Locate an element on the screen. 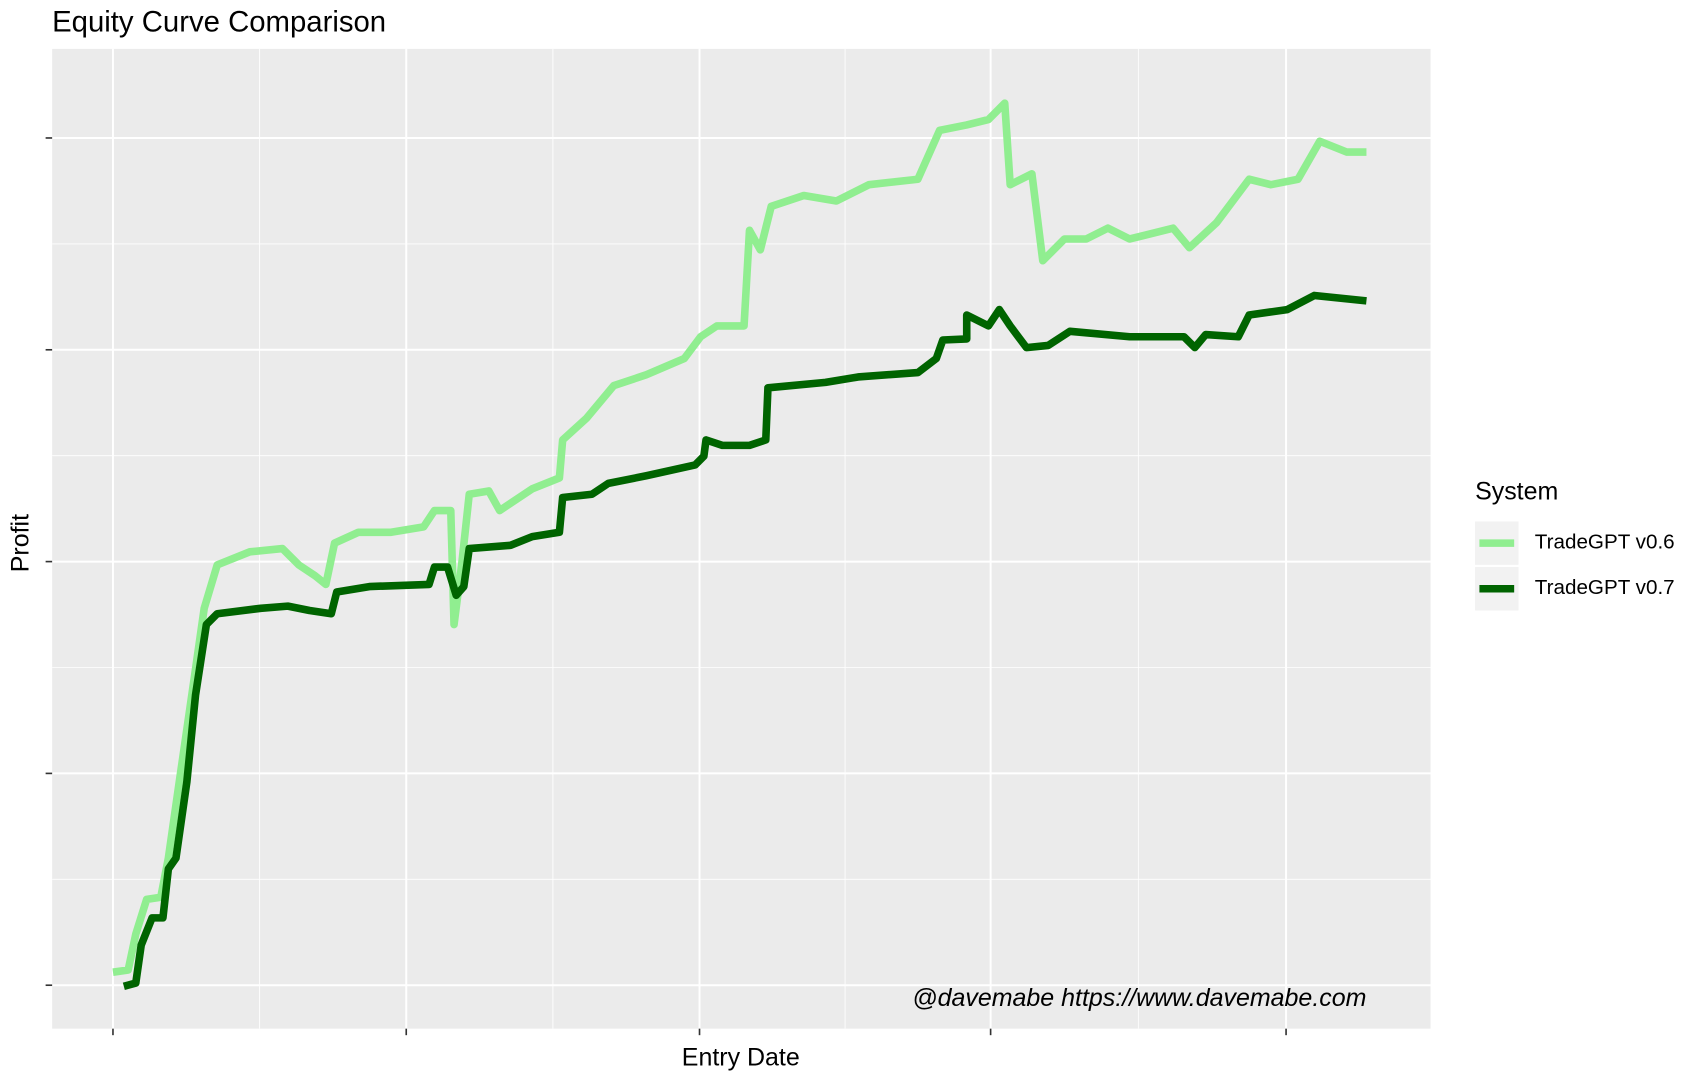 This screenshot has width=1701, height=1083. y-axis-label: Profit is located at coordinates (20, 543).